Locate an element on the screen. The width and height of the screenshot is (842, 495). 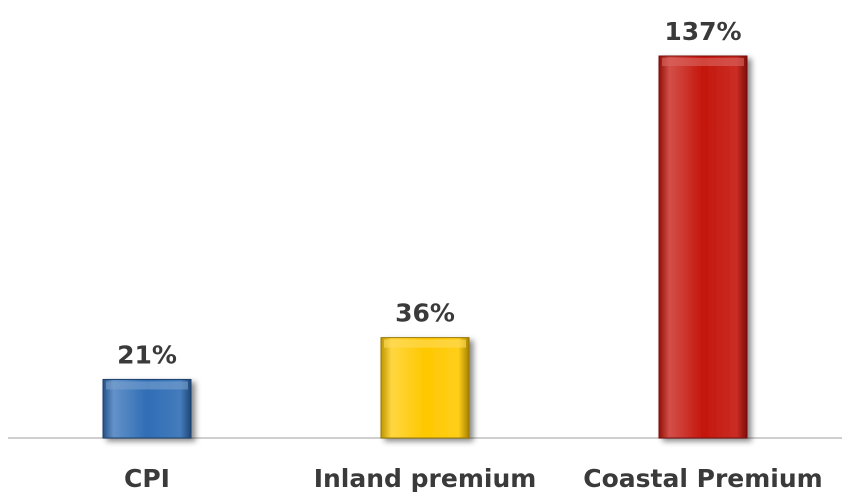
data-label: 36% is located at coordinates (425, 313).